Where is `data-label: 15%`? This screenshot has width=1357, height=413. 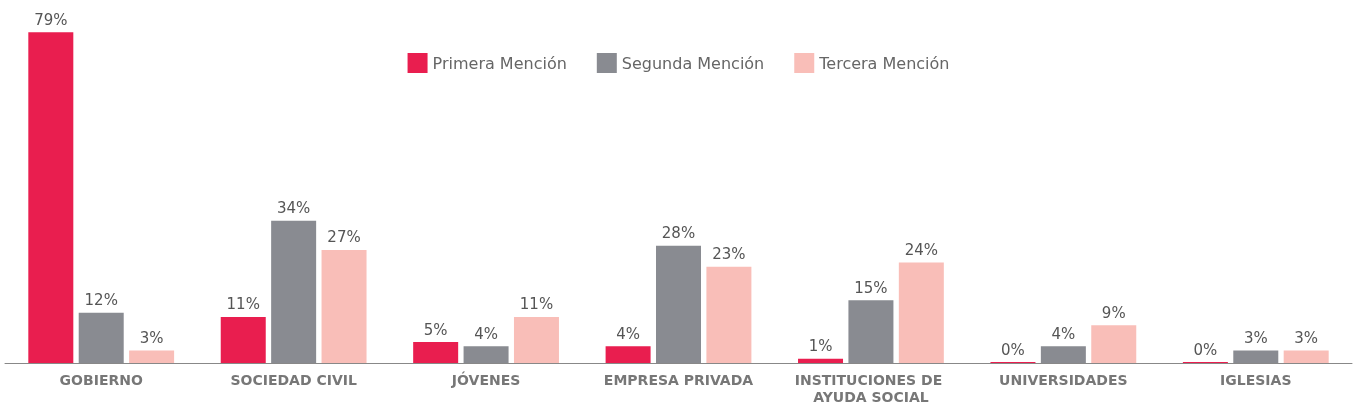 data-label: 15% is located at coordinates (871, 287).